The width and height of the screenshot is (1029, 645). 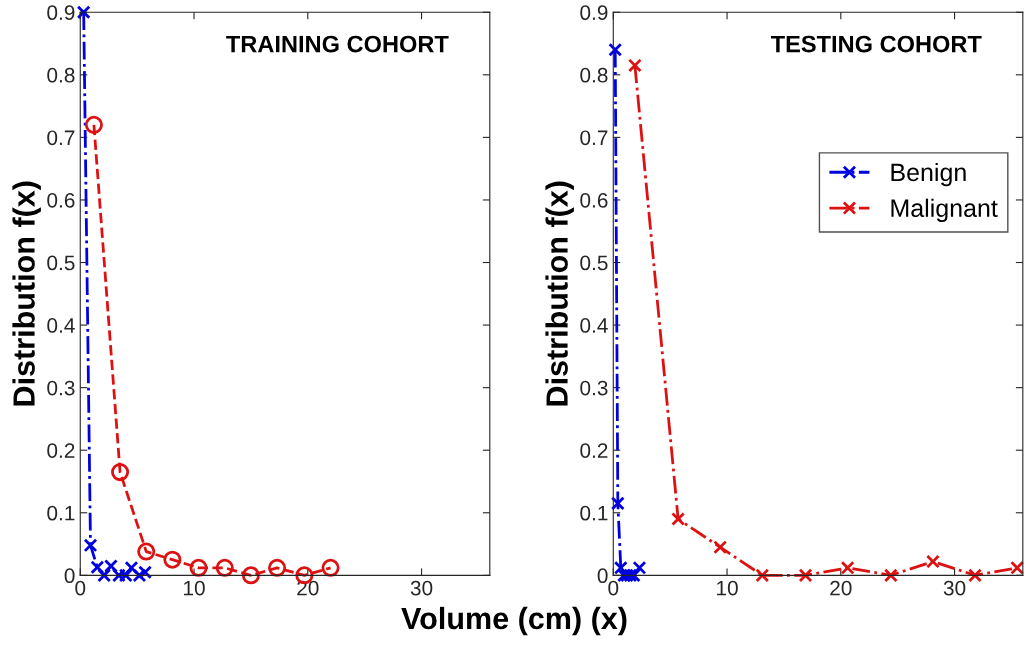 I want to click on x-tick-label: 20, so click(x=841, y=588).